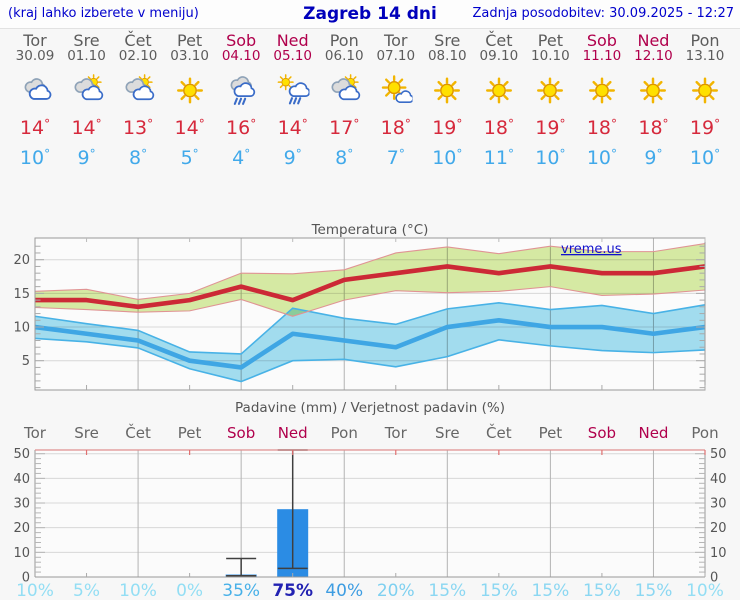 This screenshot has height=600, width=740. What do you see at coordinates (190, 40) in the screenshot?
I see `day-name: Pet` at bounding box center [190, 40].